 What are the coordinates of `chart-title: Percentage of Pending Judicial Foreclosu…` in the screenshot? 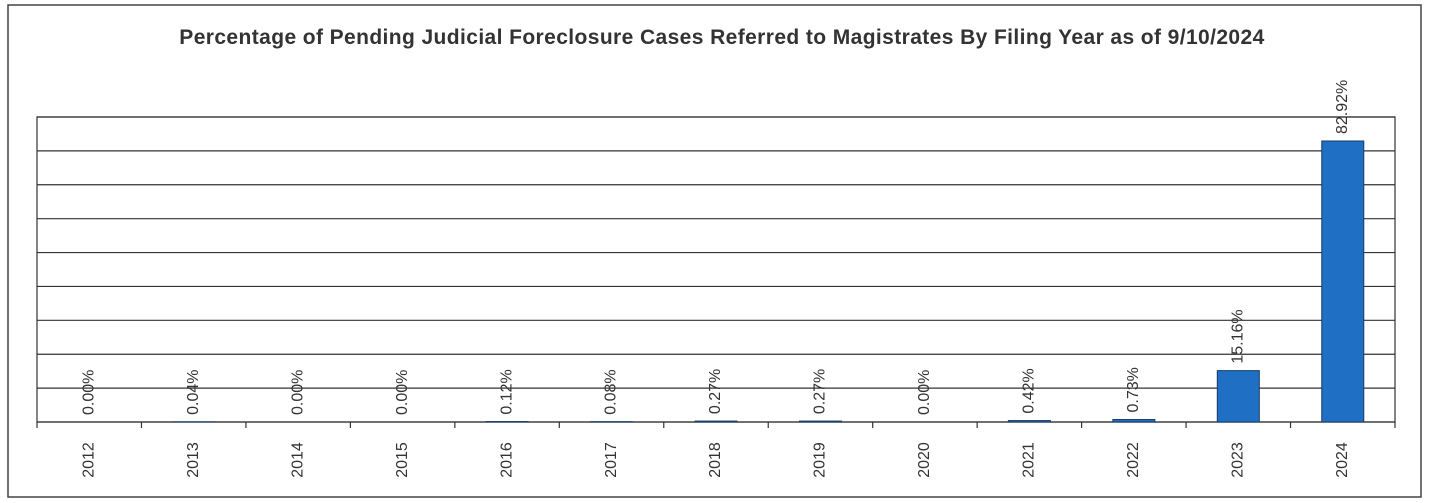 It's located at (722, 37).